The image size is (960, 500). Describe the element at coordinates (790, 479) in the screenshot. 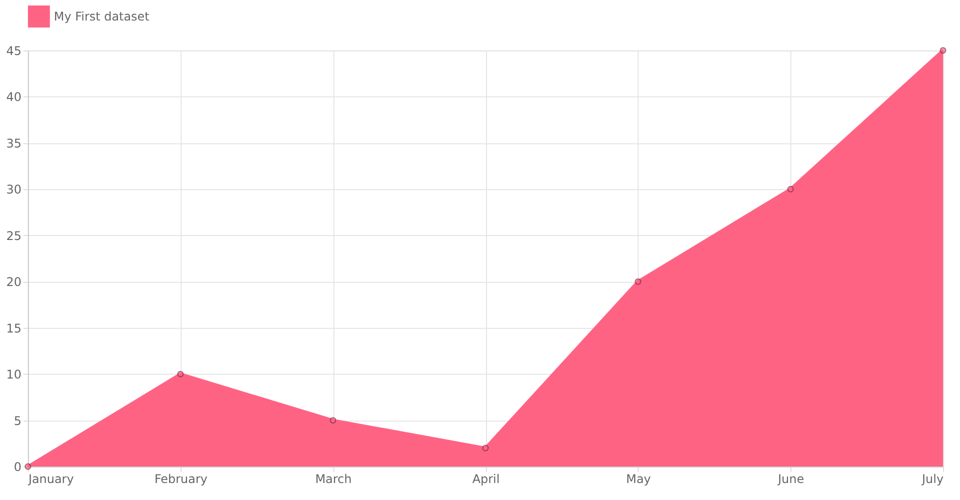

I see `x-tick-label: June` at that location.